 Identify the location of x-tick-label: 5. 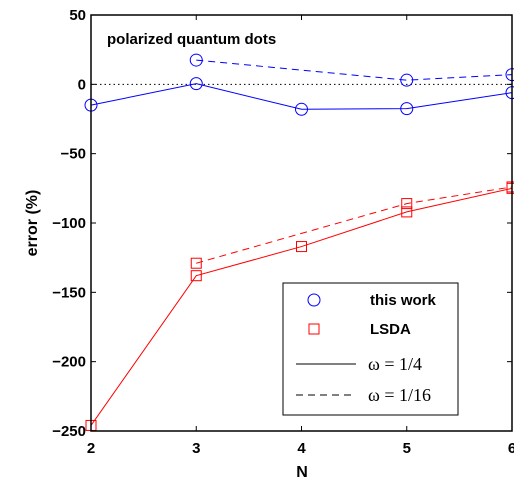
(407, 448).